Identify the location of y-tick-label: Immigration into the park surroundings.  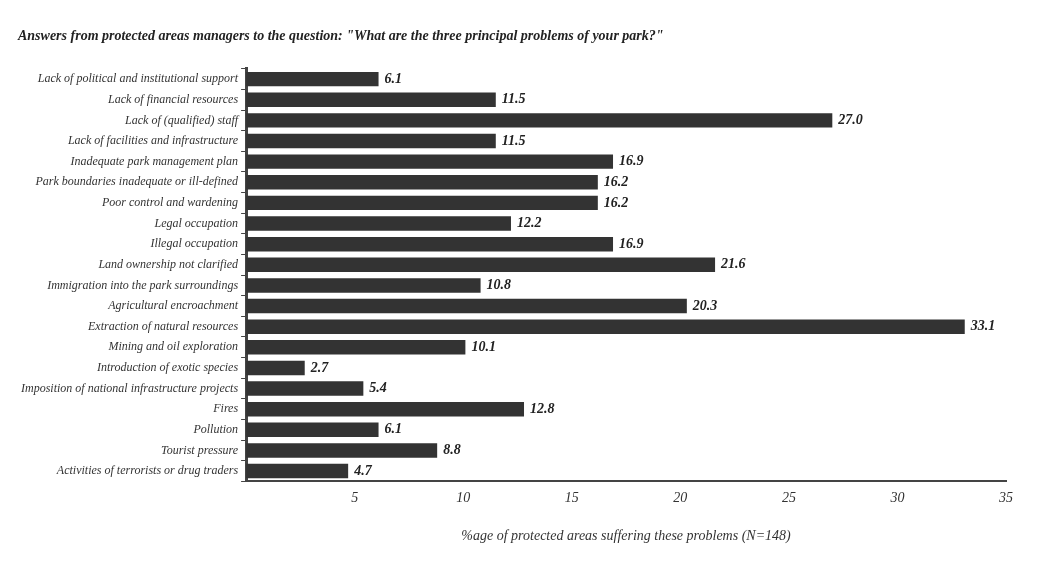
(142, 284).